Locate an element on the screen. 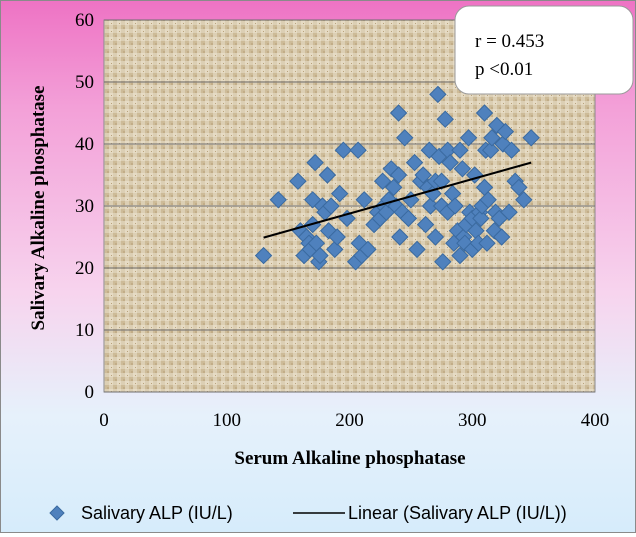 The height and width of the screenshot is (537, 636). annotation-r: r = 0.453 is located at coordinates (509, 41).